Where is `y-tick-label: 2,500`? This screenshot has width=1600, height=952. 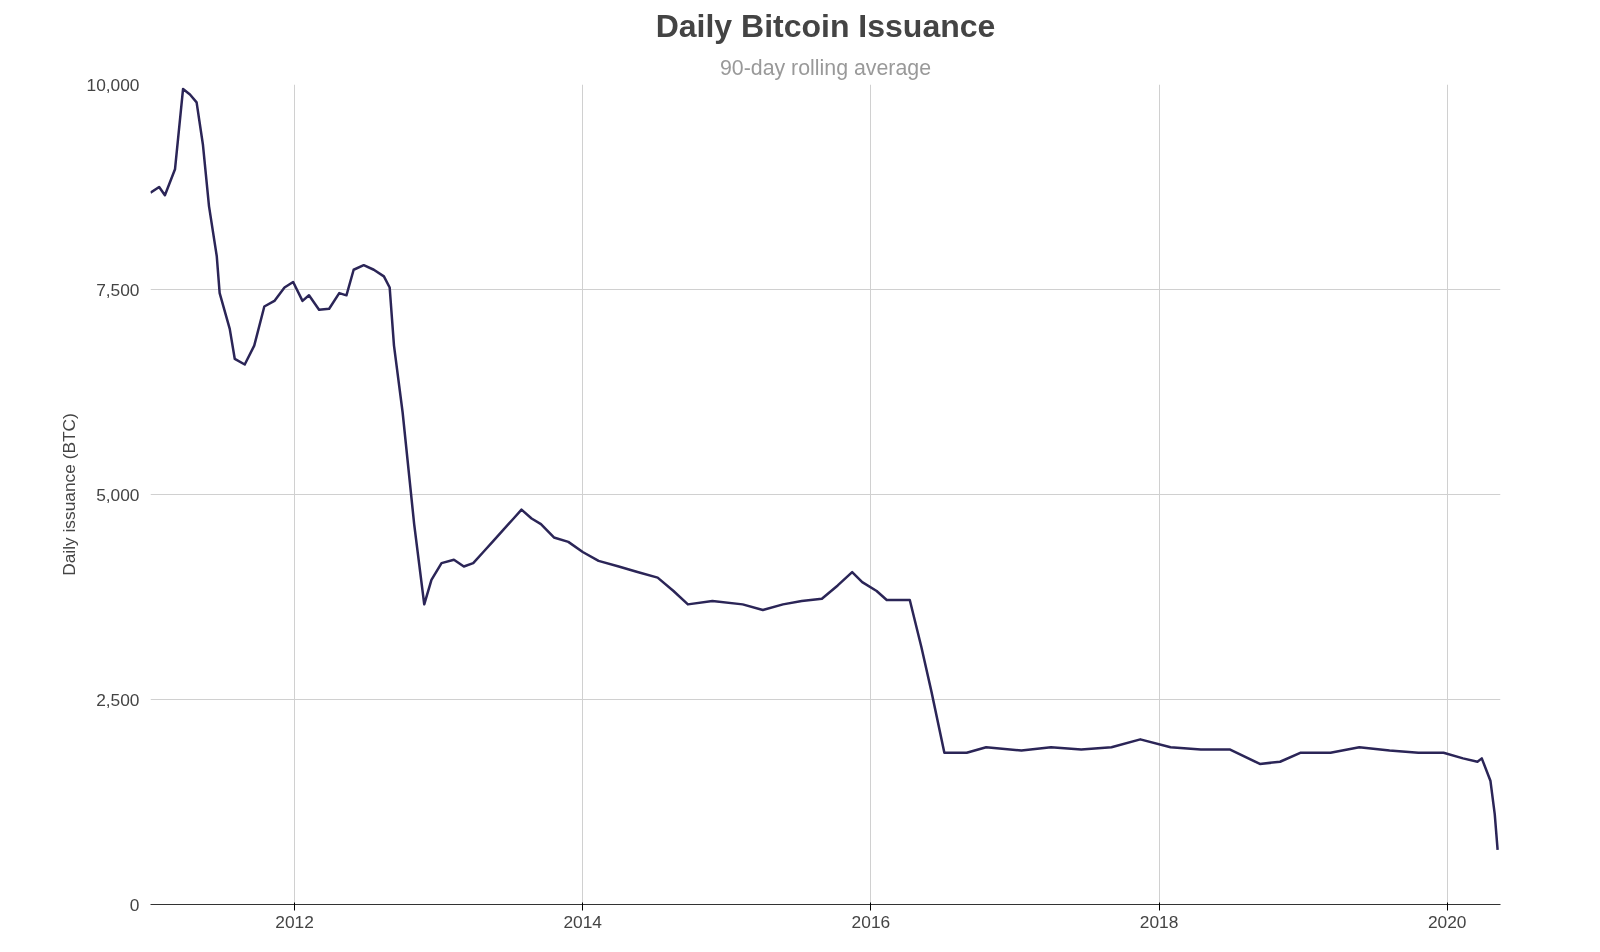 y-tick-label: 2,500 is located at coordinates (118, 699).